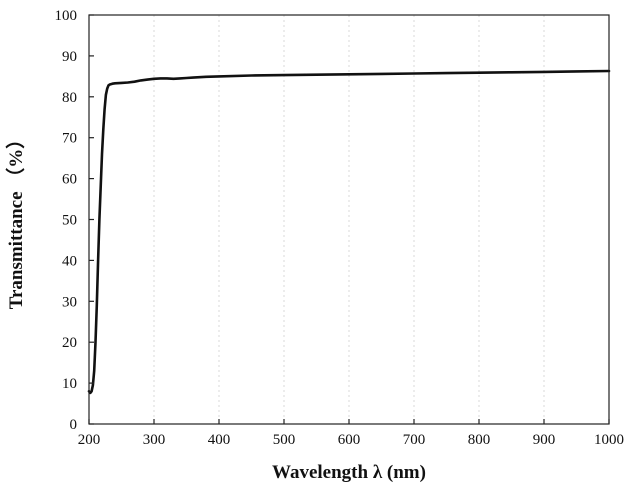  What do you see at coordinates (66, 16) in the screenshot?
I see `y-tick-label: 100` at bounding box center [66, 16].